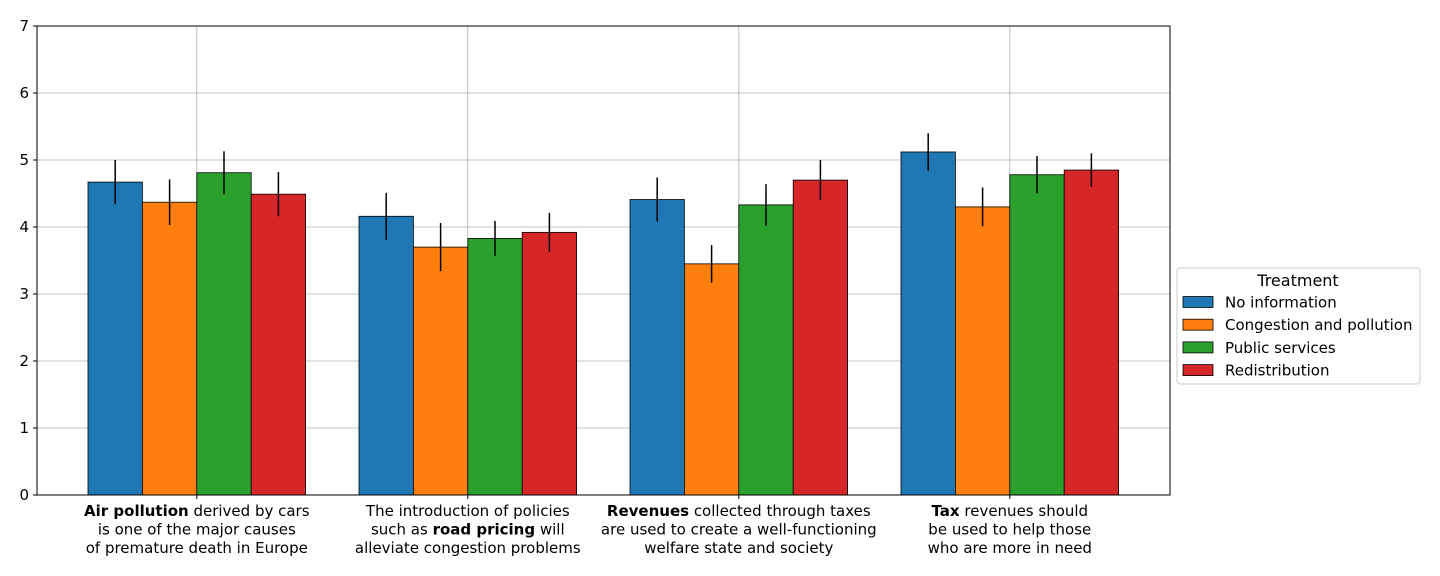 The image size is (1440, 576). I want to click on x-tick-label-run: Tax, so click(946, 511).